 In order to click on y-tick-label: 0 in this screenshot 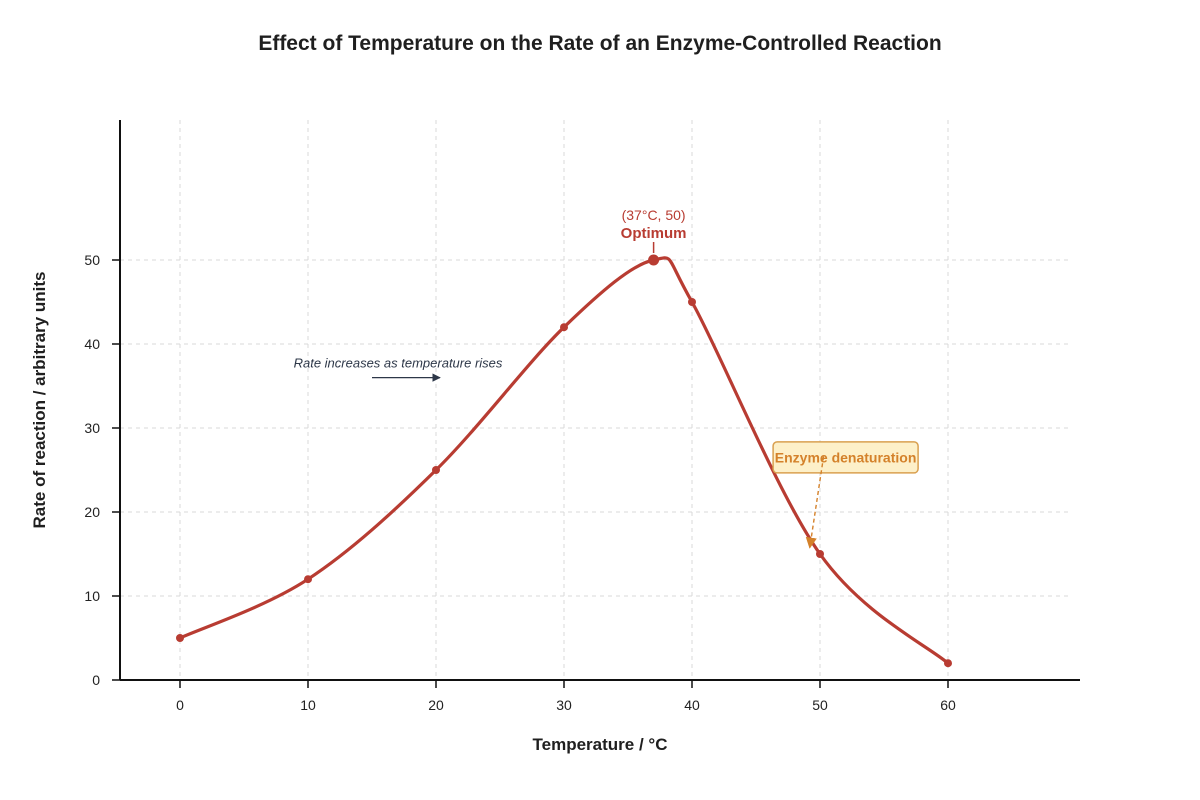, I will do `click(96, 680)`.